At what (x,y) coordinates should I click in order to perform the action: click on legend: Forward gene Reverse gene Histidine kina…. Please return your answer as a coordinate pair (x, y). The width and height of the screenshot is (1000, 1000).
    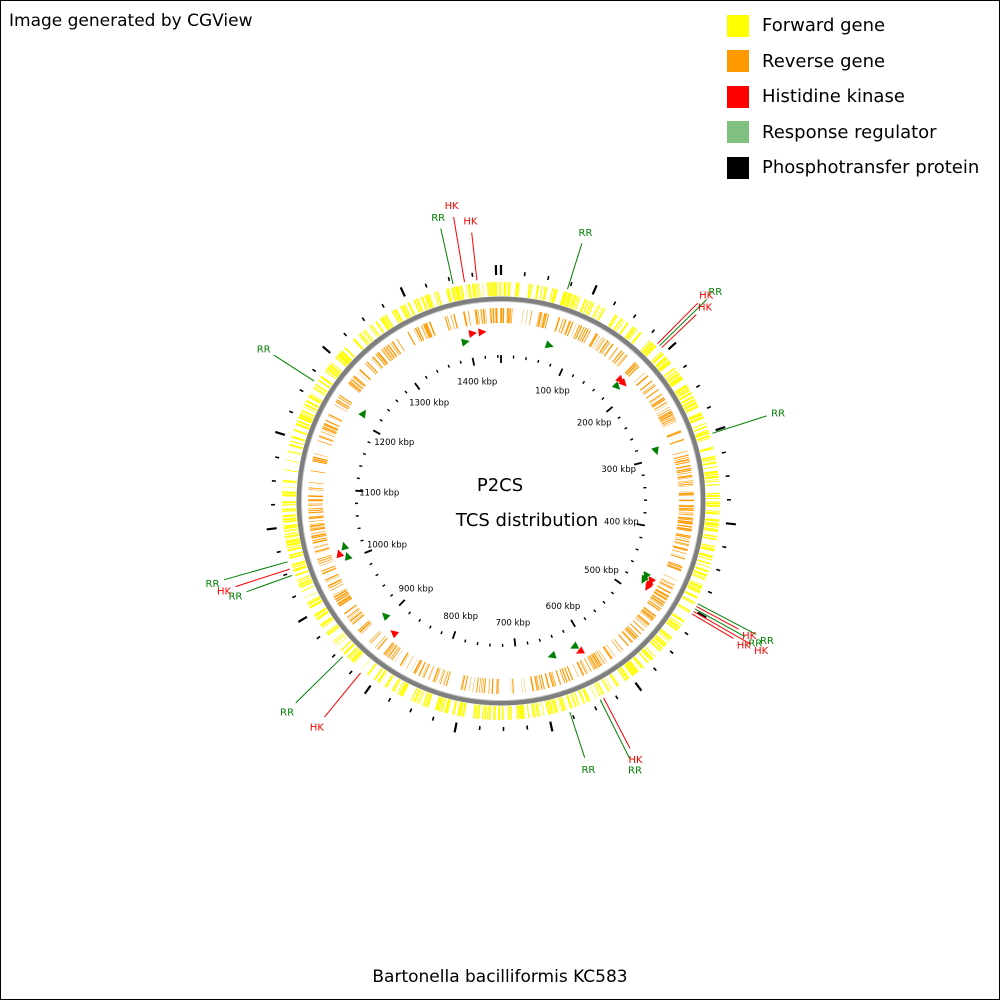
    Looking at the image, I should click on (853, 97).